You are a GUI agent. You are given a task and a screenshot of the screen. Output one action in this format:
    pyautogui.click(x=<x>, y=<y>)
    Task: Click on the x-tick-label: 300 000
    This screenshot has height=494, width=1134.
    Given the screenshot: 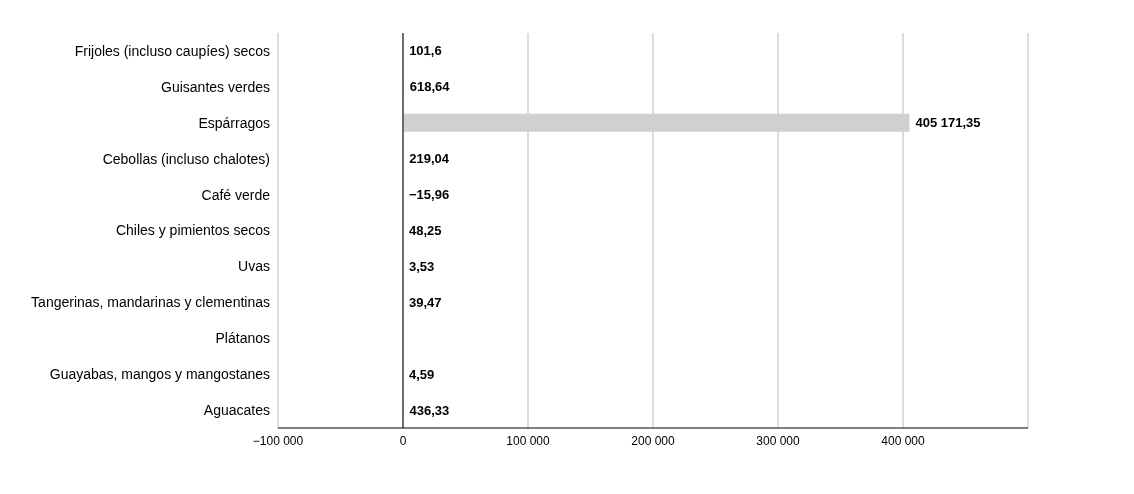 What is the action you would take?
    pyautogui.click(x=778, y=440)
    